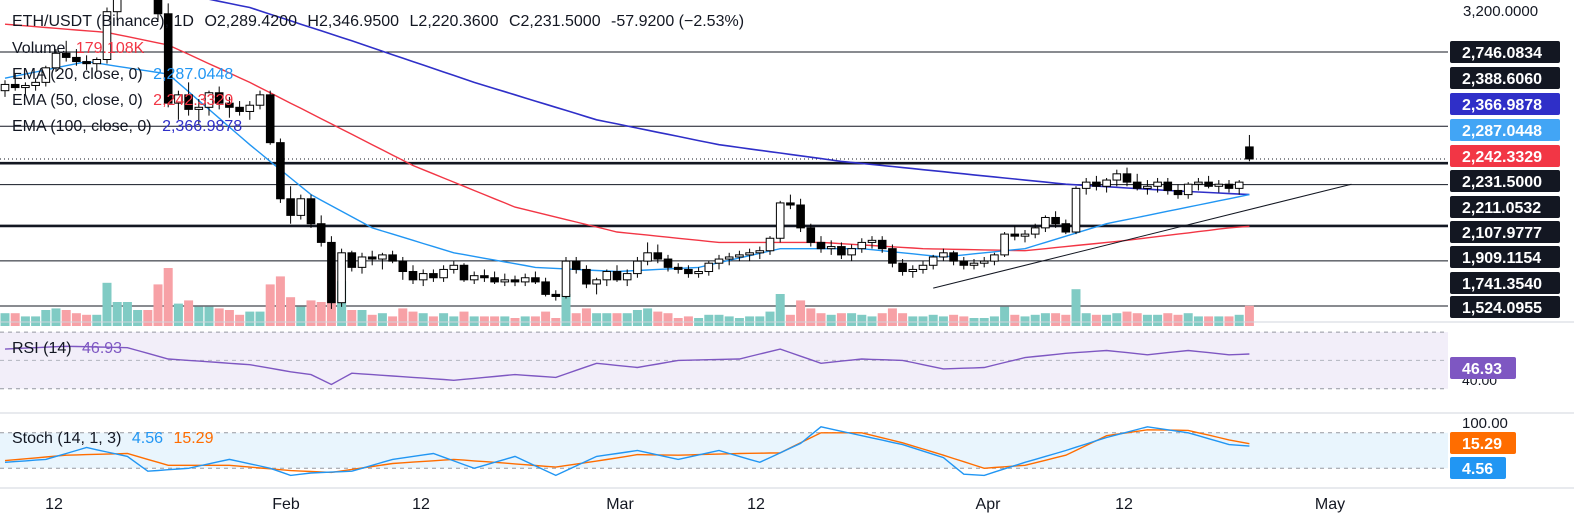 The height and width of the screenshot is (531, 1574). What do you see at coordinates (125, 101) in the screenshot?
I see `ema50-legend: EMA (50, close, 0) 2,242.3329` at bounding box center [125, 101].